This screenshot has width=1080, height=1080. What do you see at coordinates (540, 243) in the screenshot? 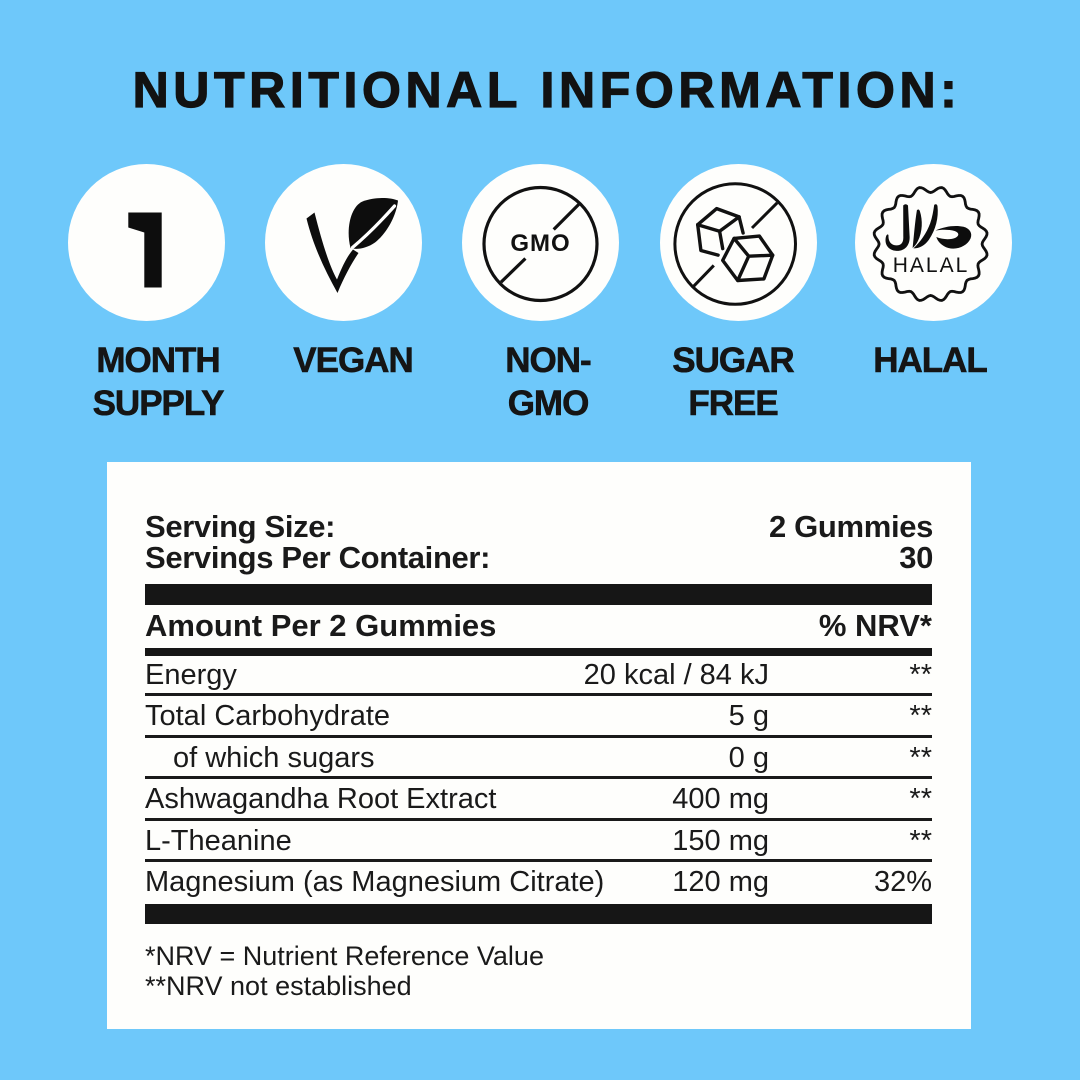
I see `svg-text: GMO` at bounding box center [540, 243].